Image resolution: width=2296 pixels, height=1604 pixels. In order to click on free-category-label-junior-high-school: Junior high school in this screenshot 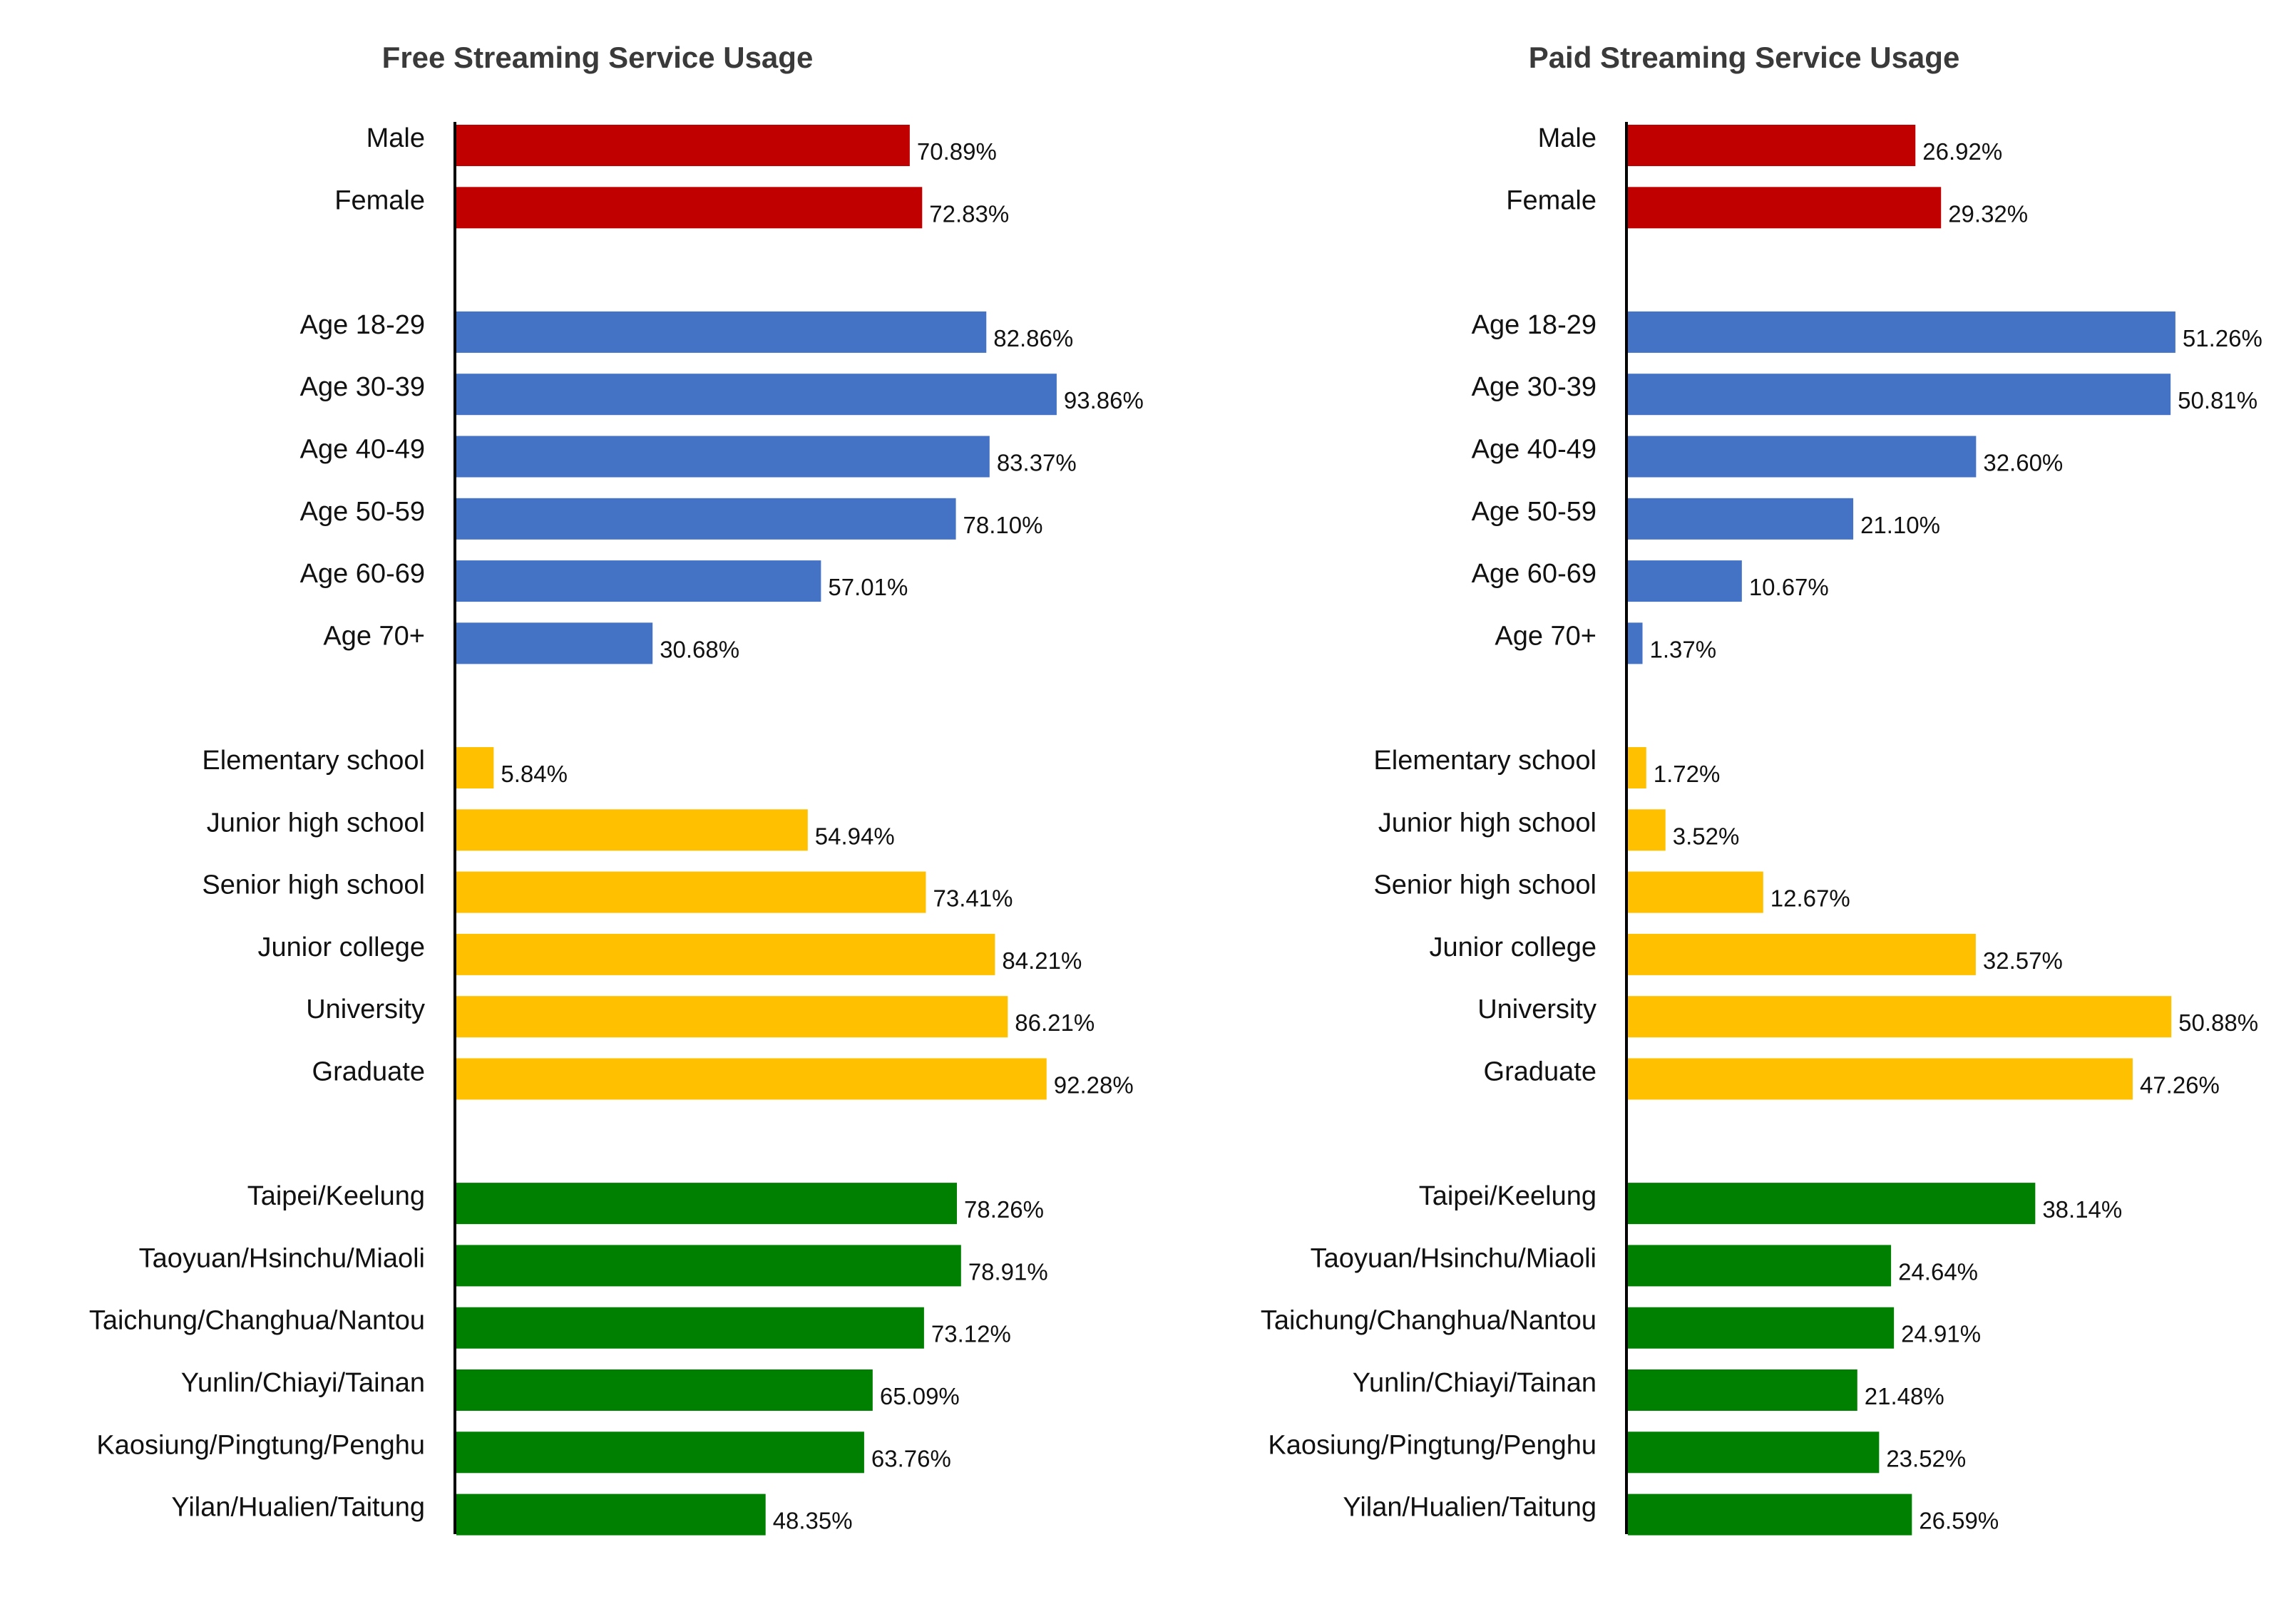, I will do `click(316, 823)`.